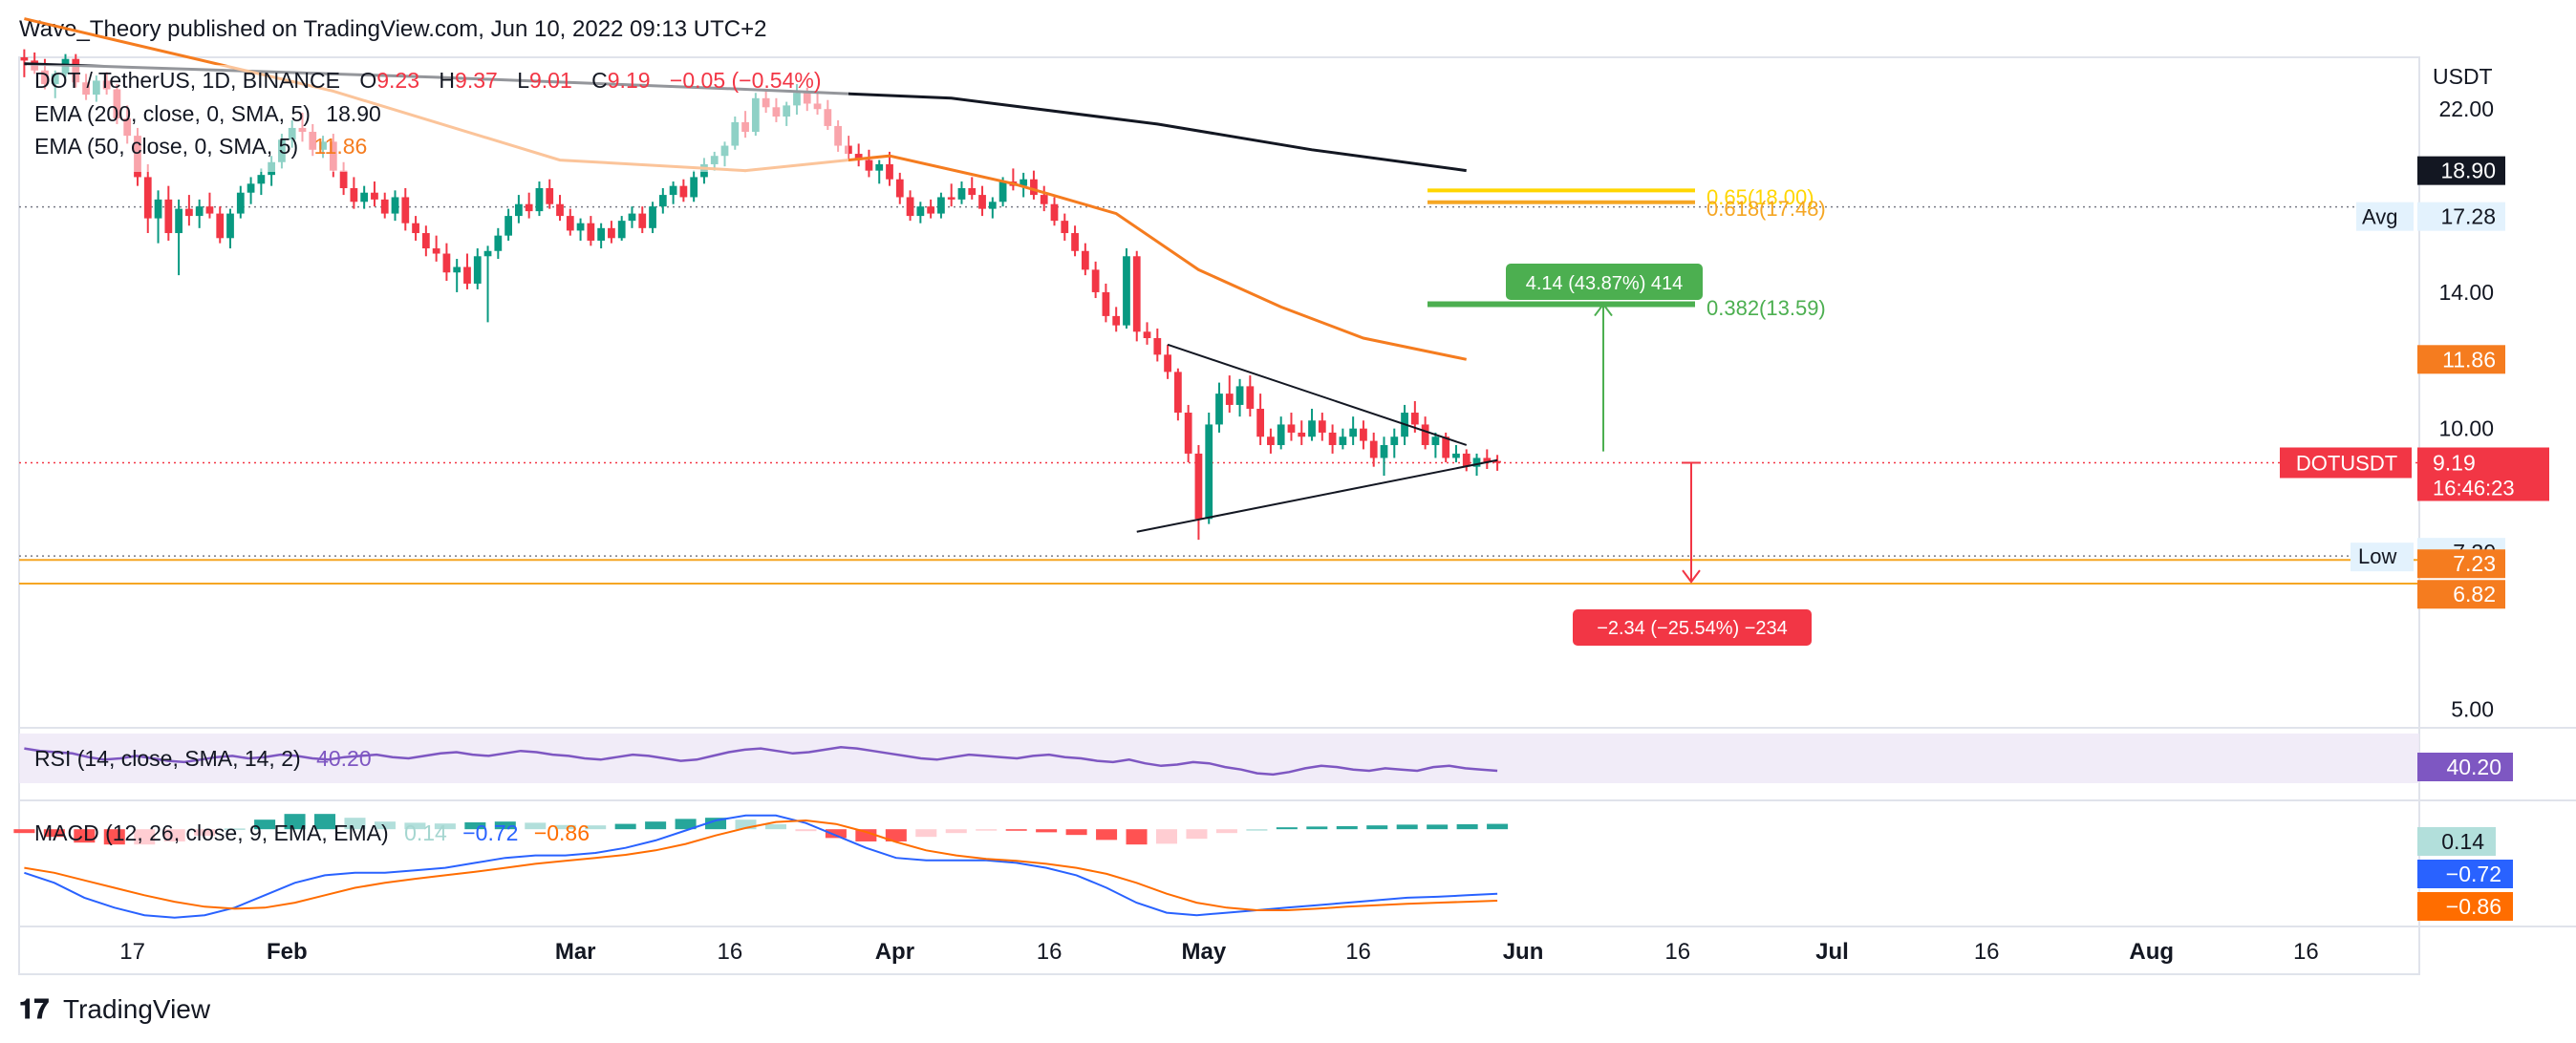 The width and height of the screenshot is (2576, 1043). What do you see at coordinates (599, 80) in the screenshot?
I see `legend-close-key: C` at bounding box center [599, 80].